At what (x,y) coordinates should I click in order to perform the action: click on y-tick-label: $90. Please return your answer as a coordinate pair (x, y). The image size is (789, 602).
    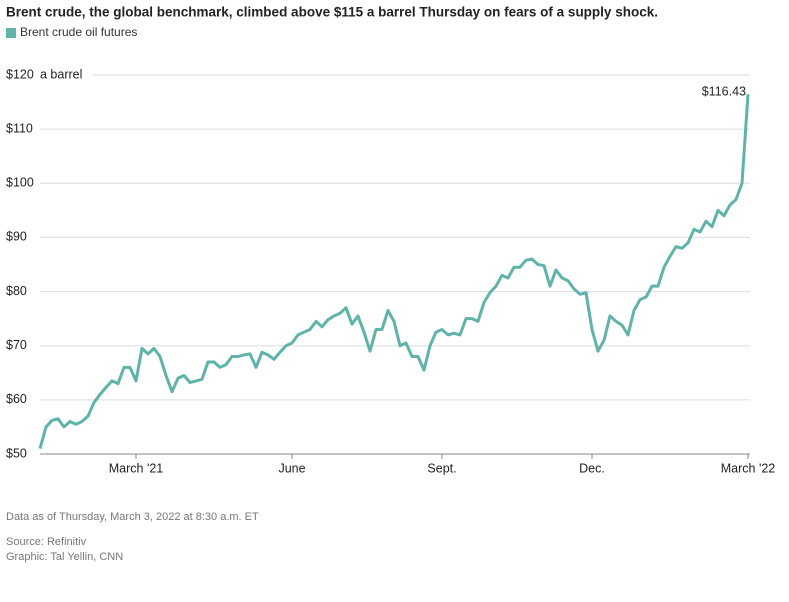
    Looking at the image, I should click on (16, 237).